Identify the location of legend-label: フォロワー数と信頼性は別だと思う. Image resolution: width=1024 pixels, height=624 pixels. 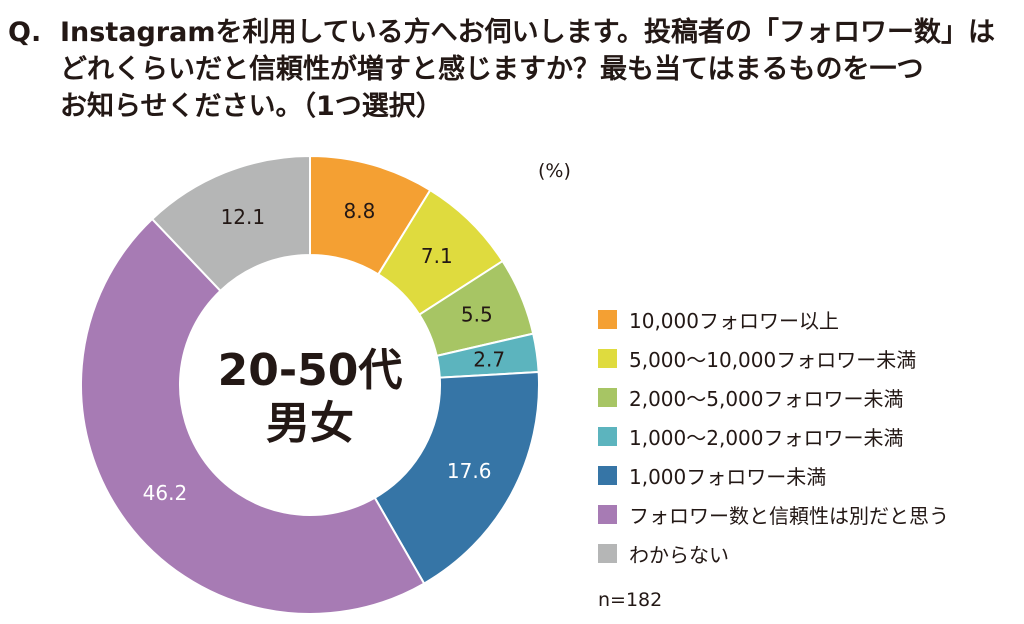
(789, 516).